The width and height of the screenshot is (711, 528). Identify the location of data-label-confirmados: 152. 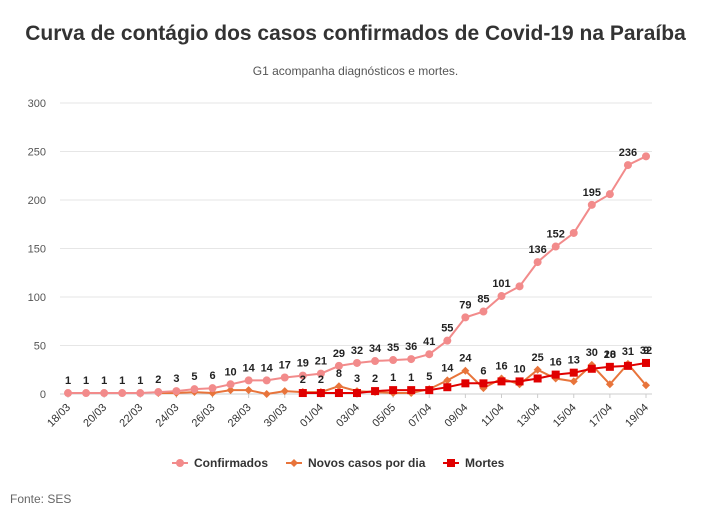
(556, 235).